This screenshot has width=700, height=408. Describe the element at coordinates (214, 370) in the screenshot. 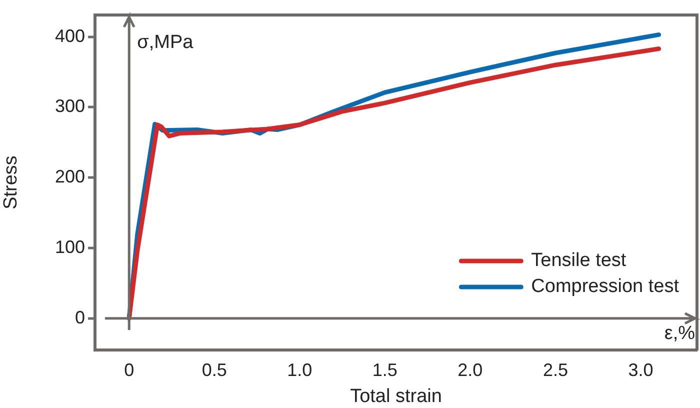

I see `x-tick-label: 0.5` at that location.